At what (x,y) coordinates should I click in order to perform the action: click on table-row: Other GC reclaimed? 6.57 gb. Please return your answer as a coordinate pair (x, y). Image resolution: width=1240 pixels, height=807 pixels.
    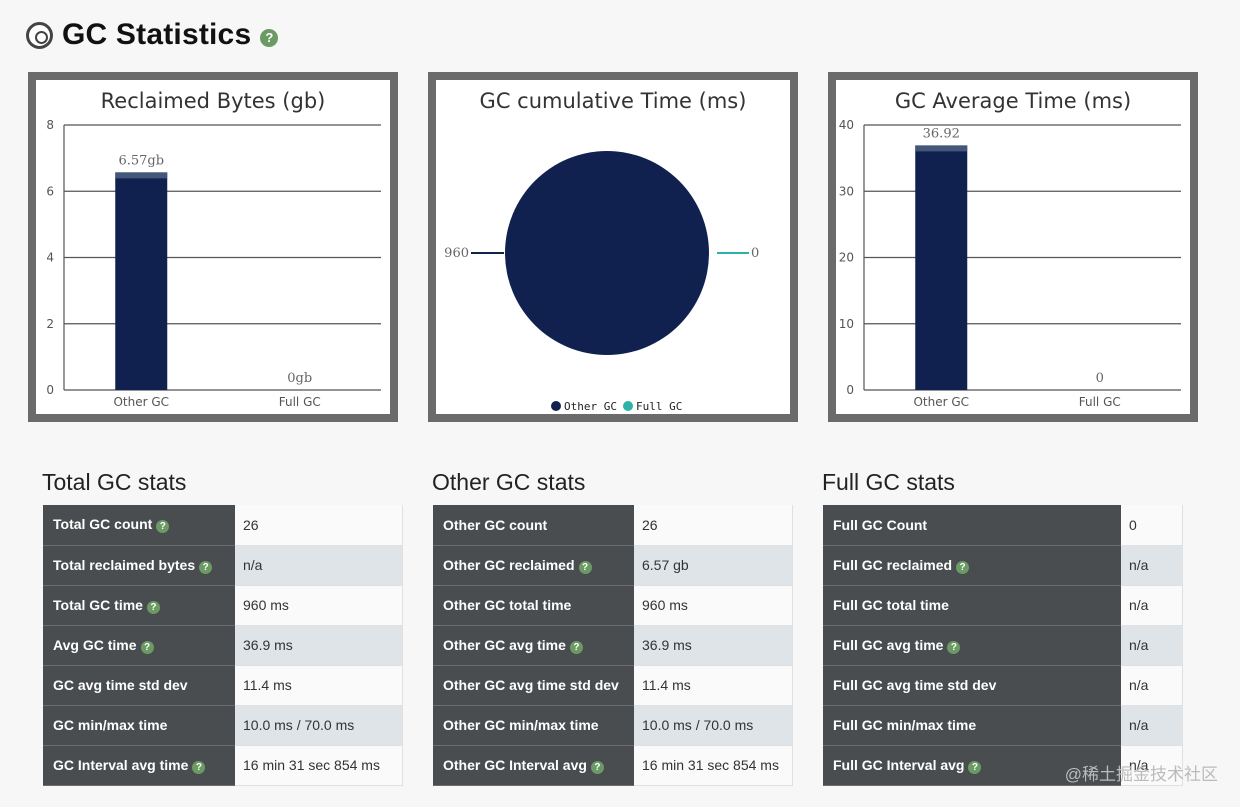
    Looking at the image, I should click on (613, 565).